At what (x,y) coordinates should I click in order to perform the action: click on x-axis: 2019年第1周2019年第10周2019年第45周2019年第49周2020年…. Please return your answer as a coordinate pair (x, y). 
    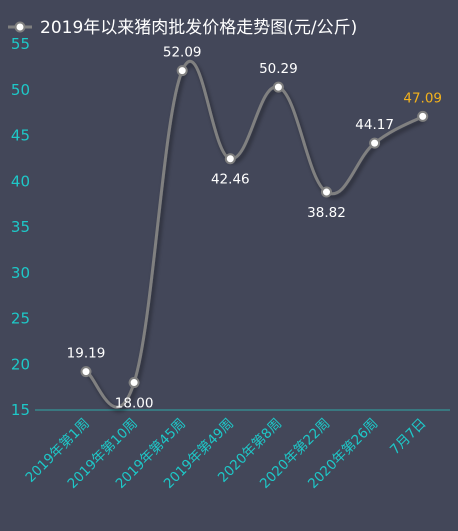
    Looking at the image, I should click on (226, 453).